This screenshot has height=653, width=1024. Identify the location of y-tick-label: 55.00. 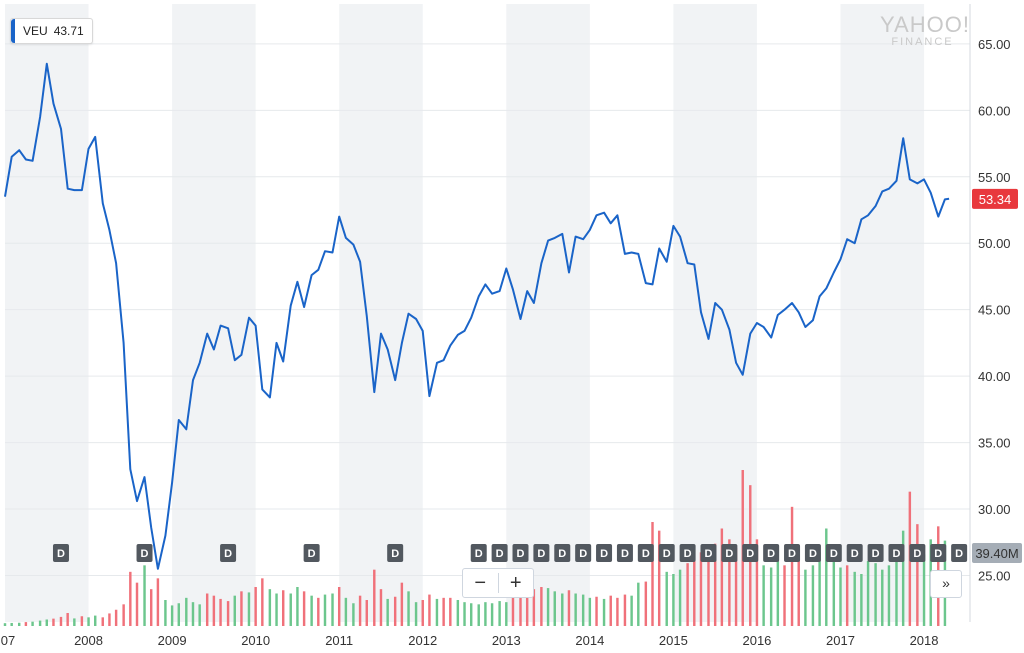
(994, 177).